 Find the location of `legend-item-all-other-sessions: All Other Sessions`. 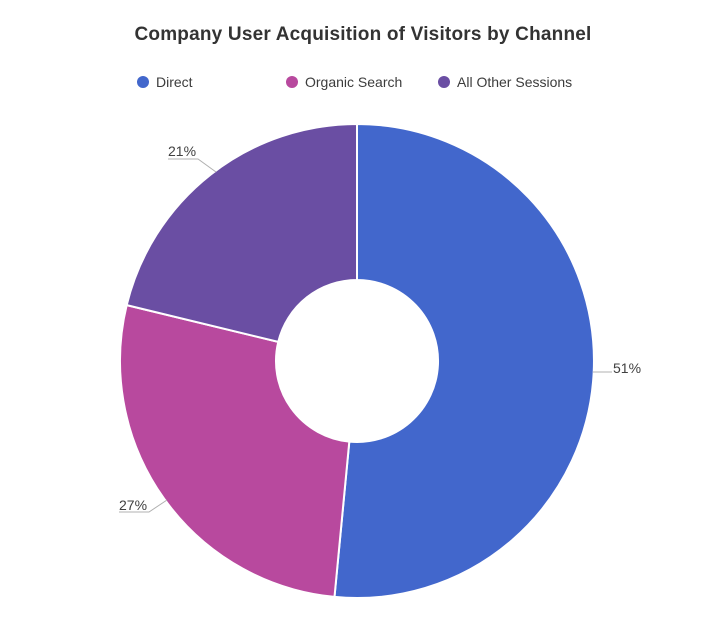

legend-item-all-other-sessions: All Other Sessions is located at coordinates (505, 81).